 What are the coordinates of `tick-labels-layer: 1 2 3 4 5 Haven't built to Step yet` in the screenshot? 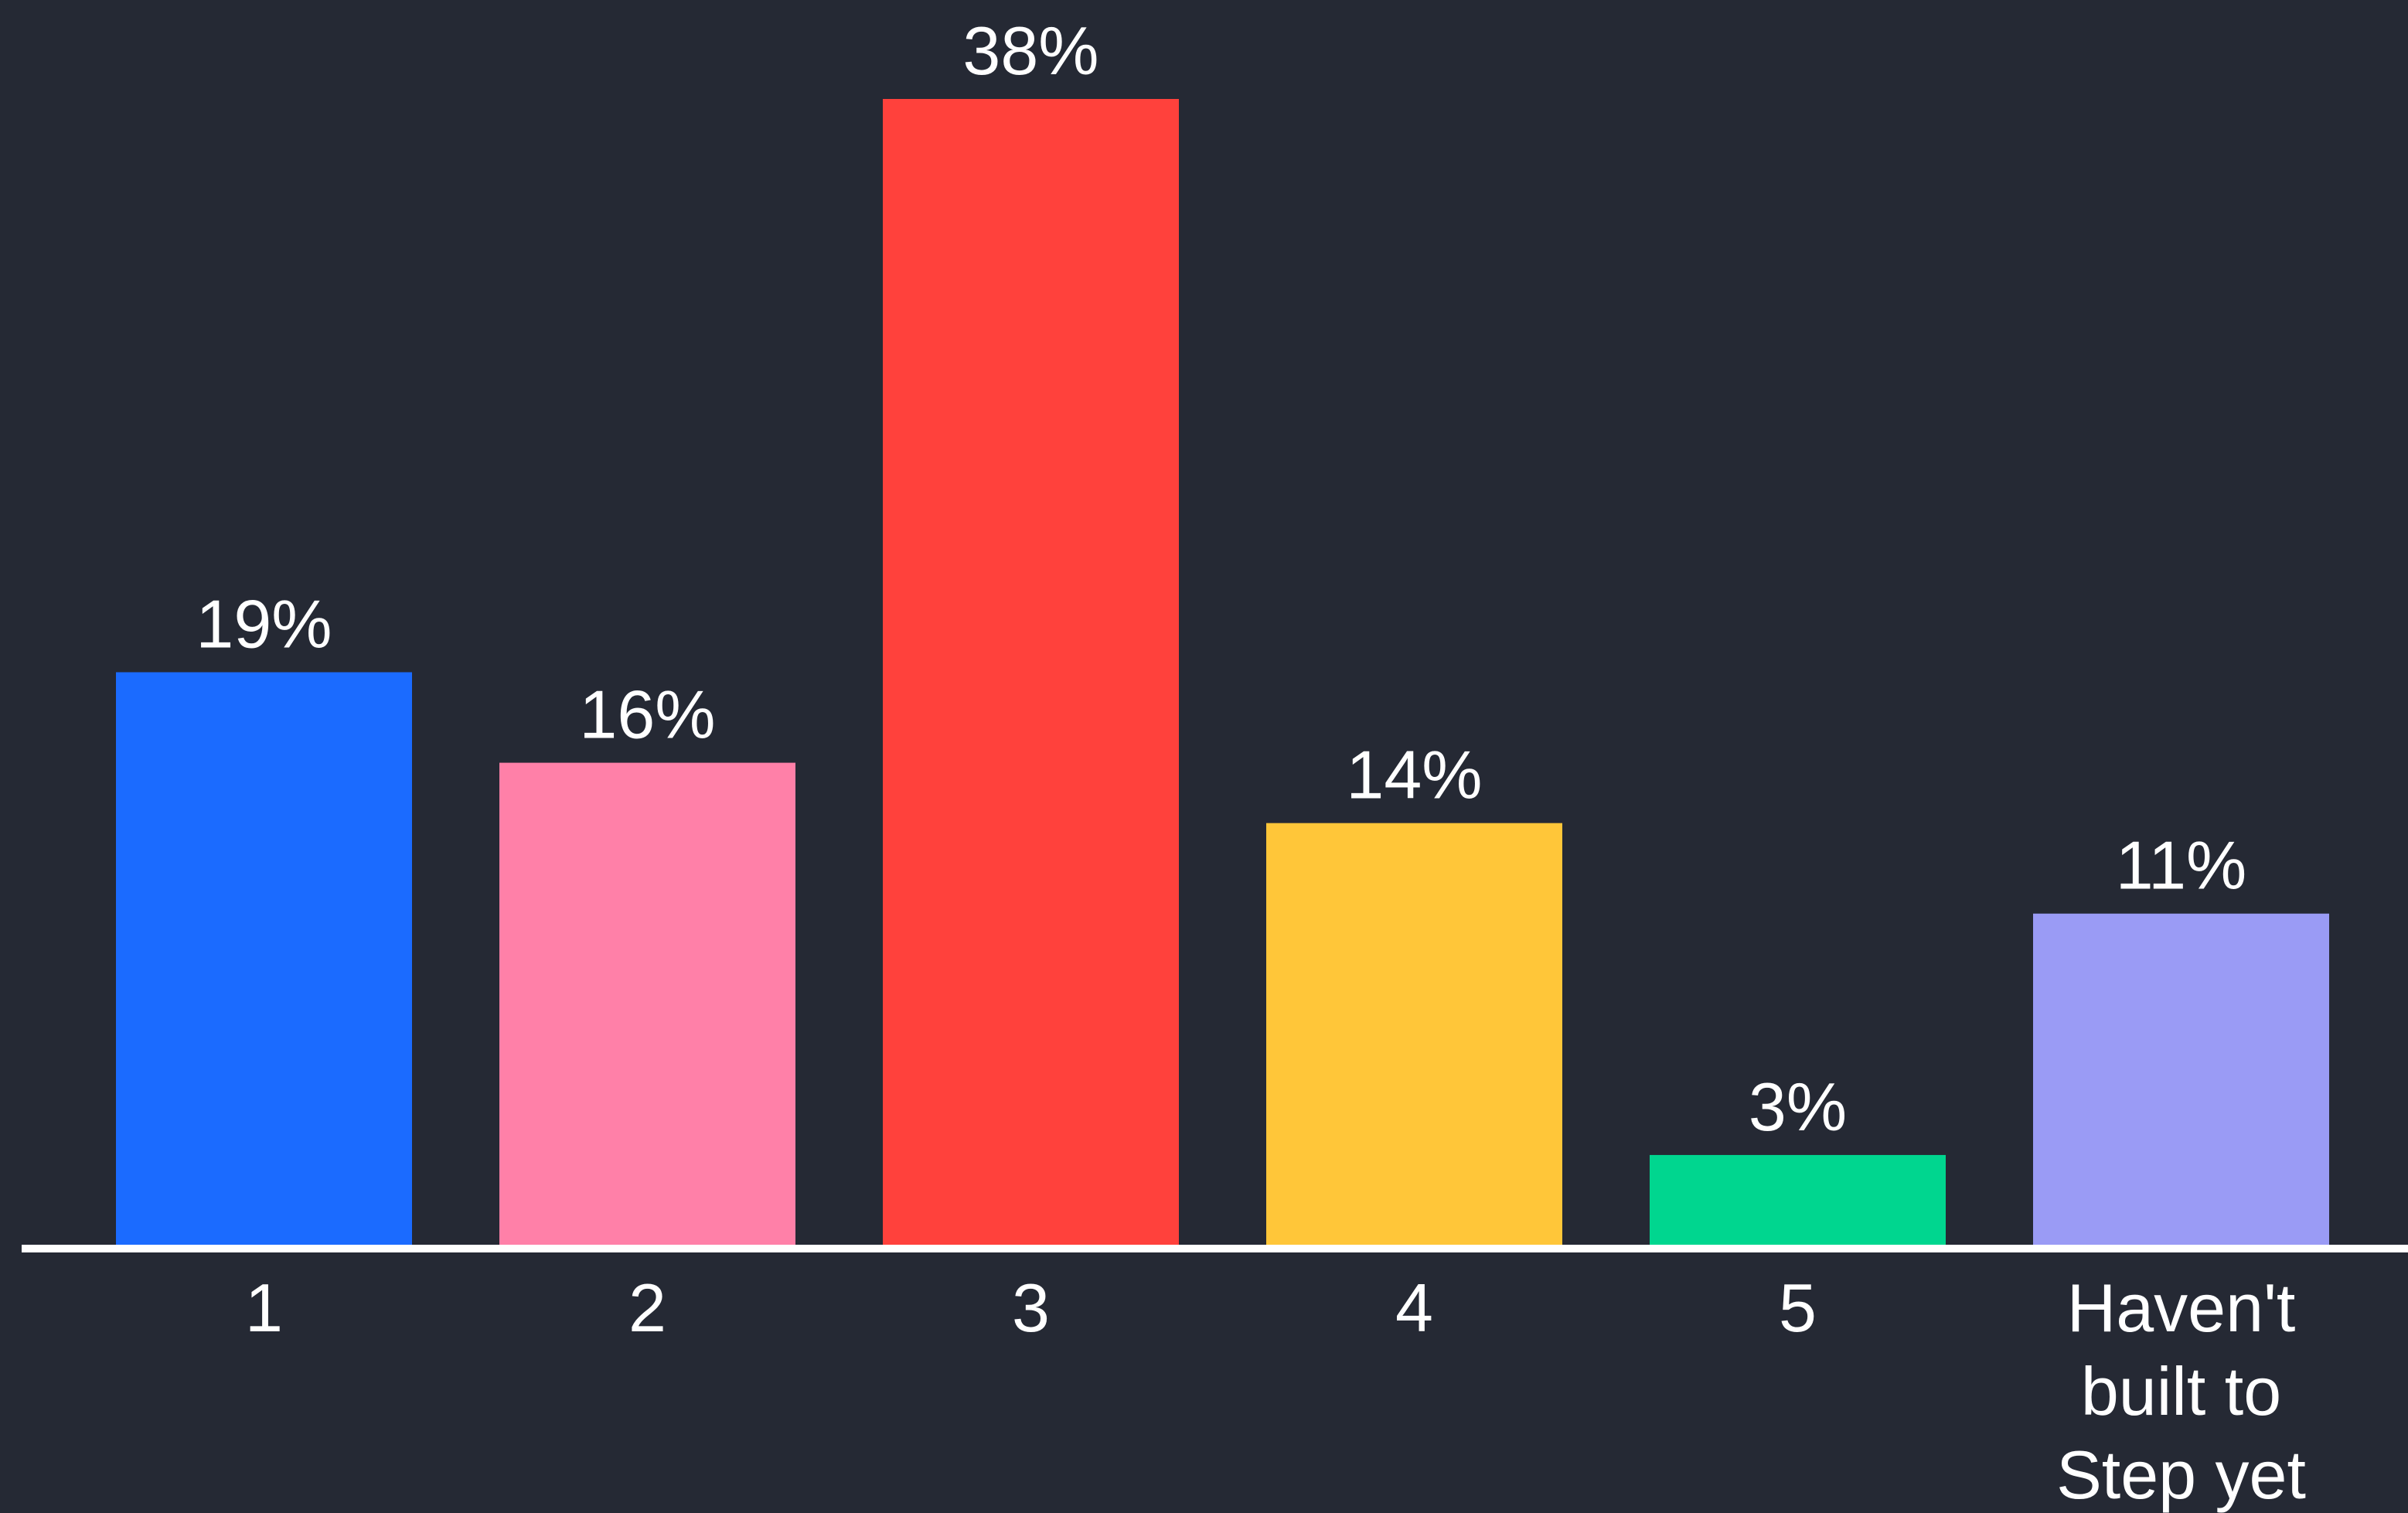 It's located at (1275, 1391).